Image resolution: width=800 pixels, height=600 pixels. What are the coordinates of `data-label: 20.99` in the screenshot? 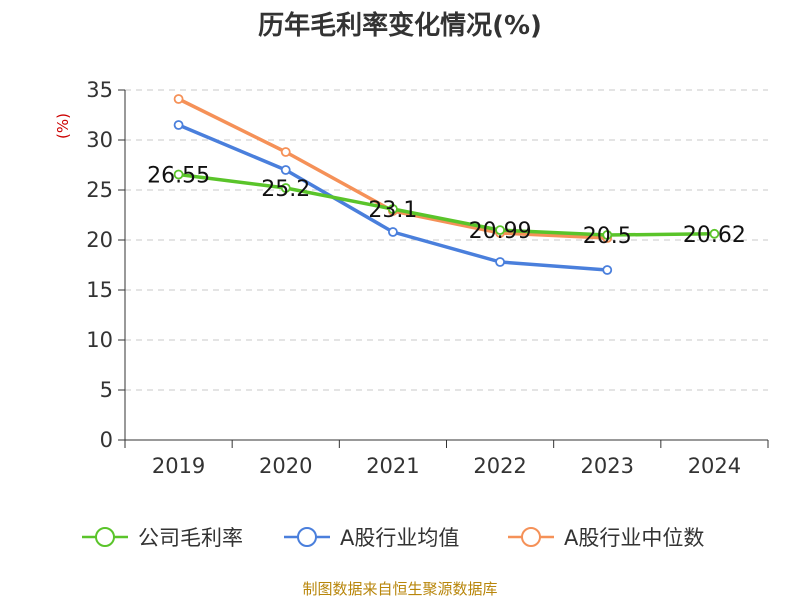 It's located at (500, 231).